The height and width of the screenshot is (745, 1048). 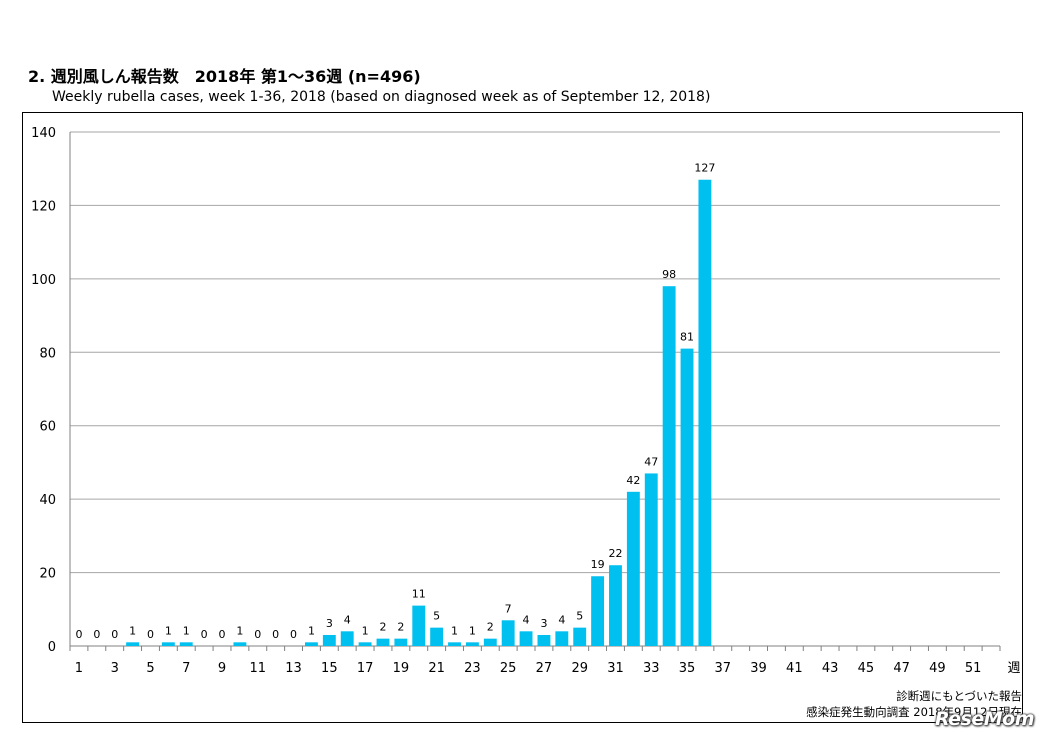 I want to click on data-label-week-28: 4, so click(x=561, y=619).